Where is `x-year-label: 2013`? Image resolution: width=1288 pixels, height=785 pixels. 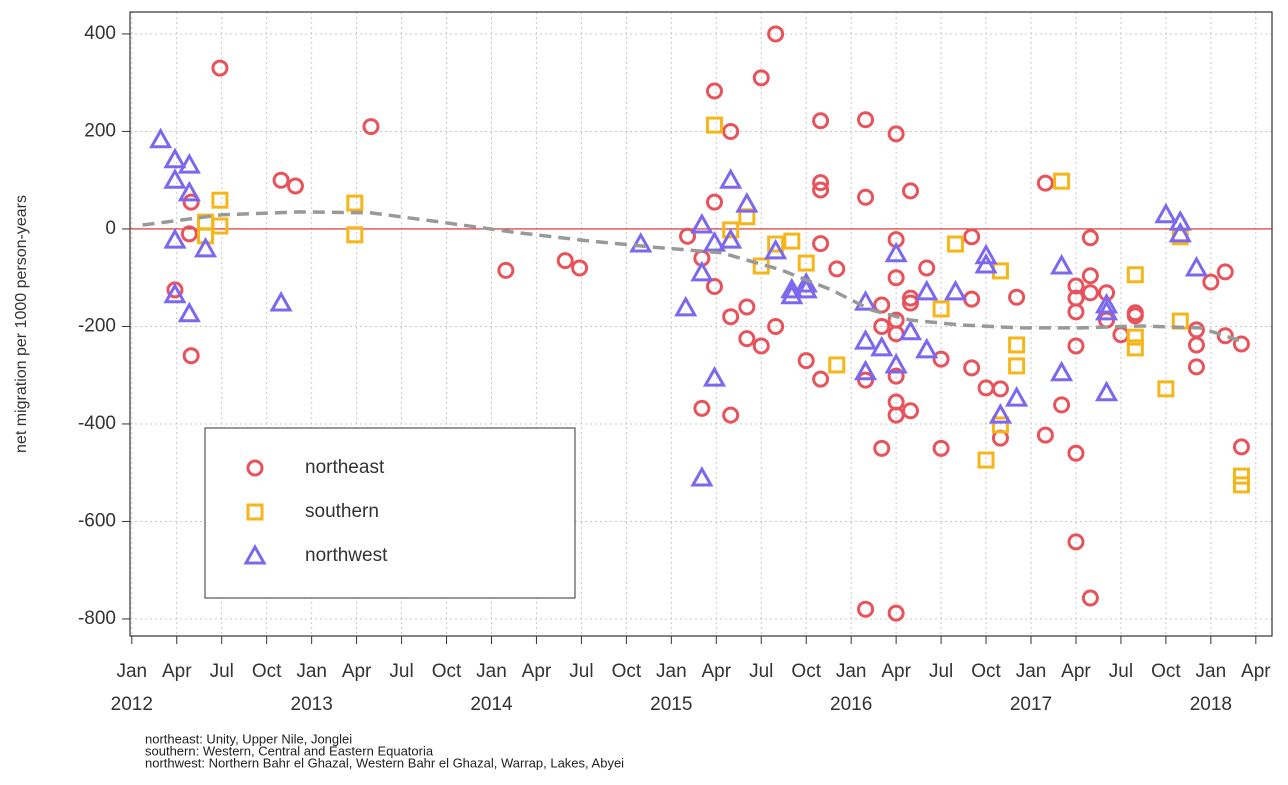
x-year-label: 2013 is located at coordinates (312, 704).